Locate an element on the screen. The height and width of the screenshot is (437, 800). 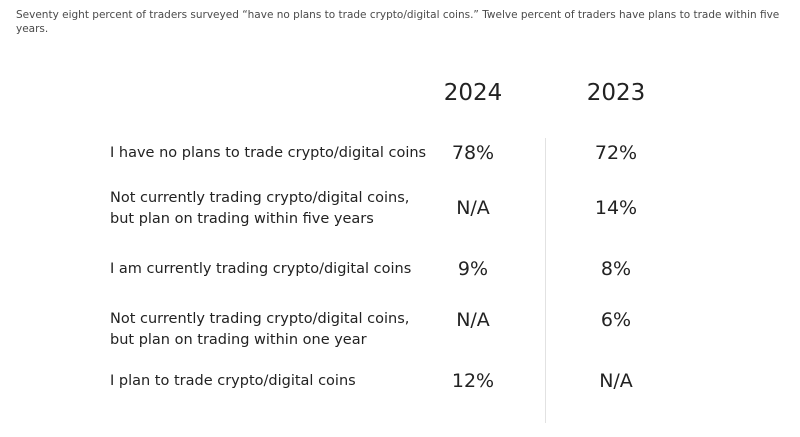
row-value-2023-plan-five-years: 14% is located at coordinates (616, 208).